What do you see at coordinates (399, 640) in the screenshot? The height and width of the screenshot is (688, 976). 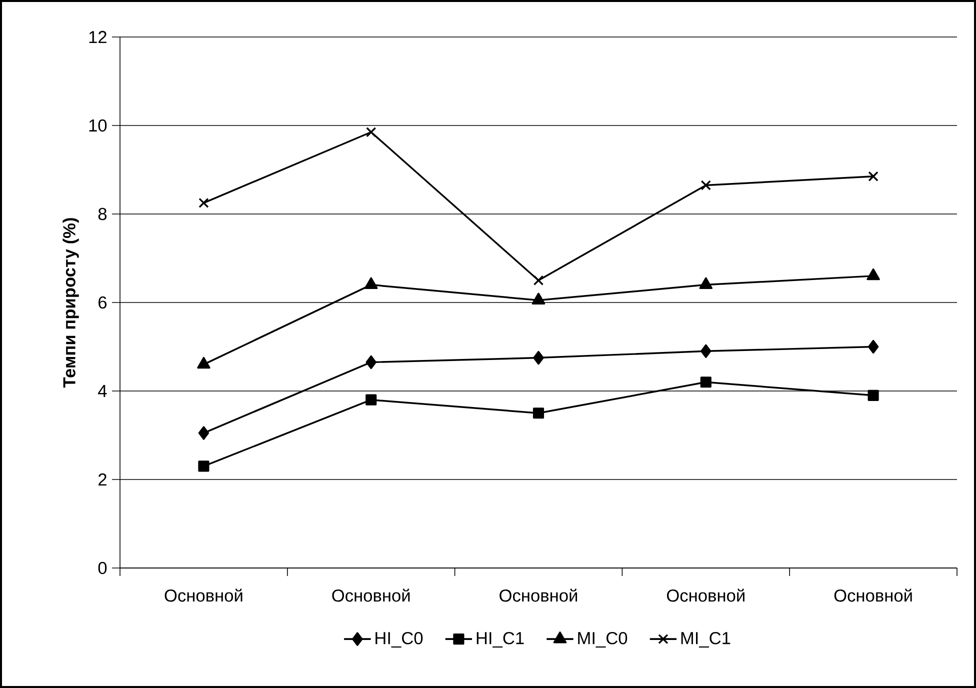 I see `legend-label: HI_C0` at bounding box center [399, 640].